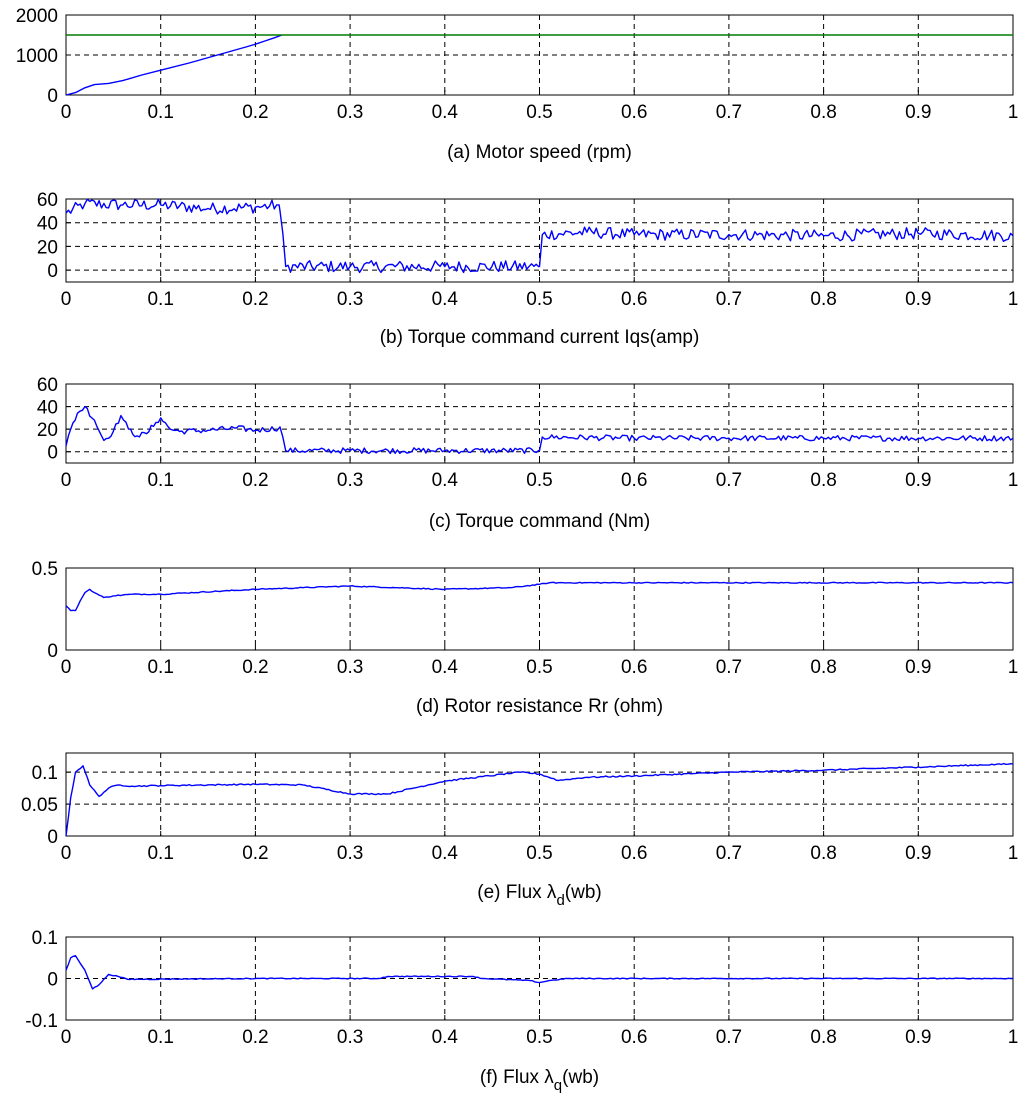 The image size is (1024, 1107). Describe the element at coordinates (539, 152) in the screenshot. I see `subplot-caption: (a) Motor speed (rpm)` at that location.